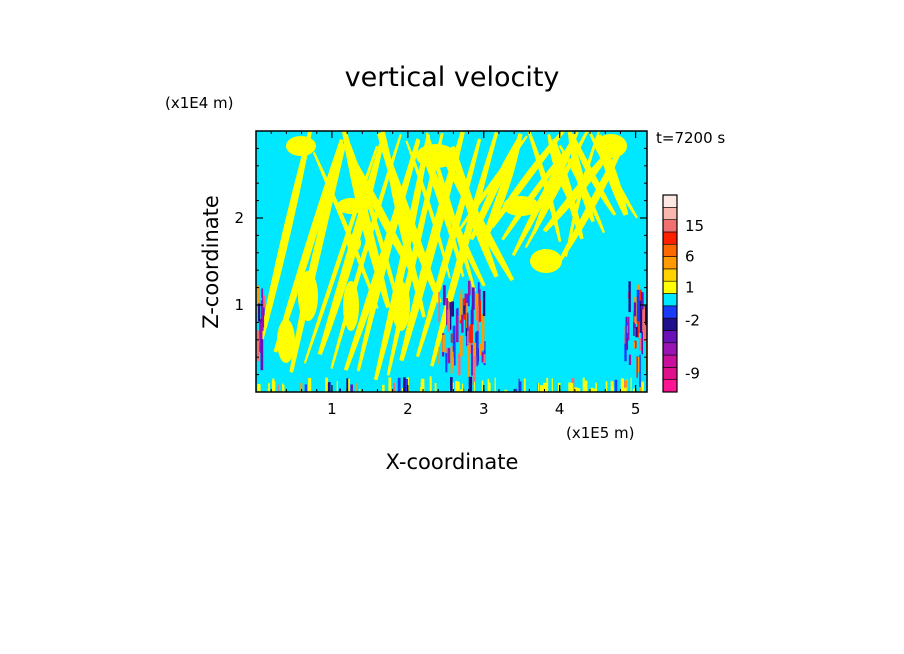 The height and width of the screenshot is (654, 904). What do you see at coordinates (692, 321) in the screenshot?
I see `colorbar-tick-label: -2` at bounding box center [692, 321].